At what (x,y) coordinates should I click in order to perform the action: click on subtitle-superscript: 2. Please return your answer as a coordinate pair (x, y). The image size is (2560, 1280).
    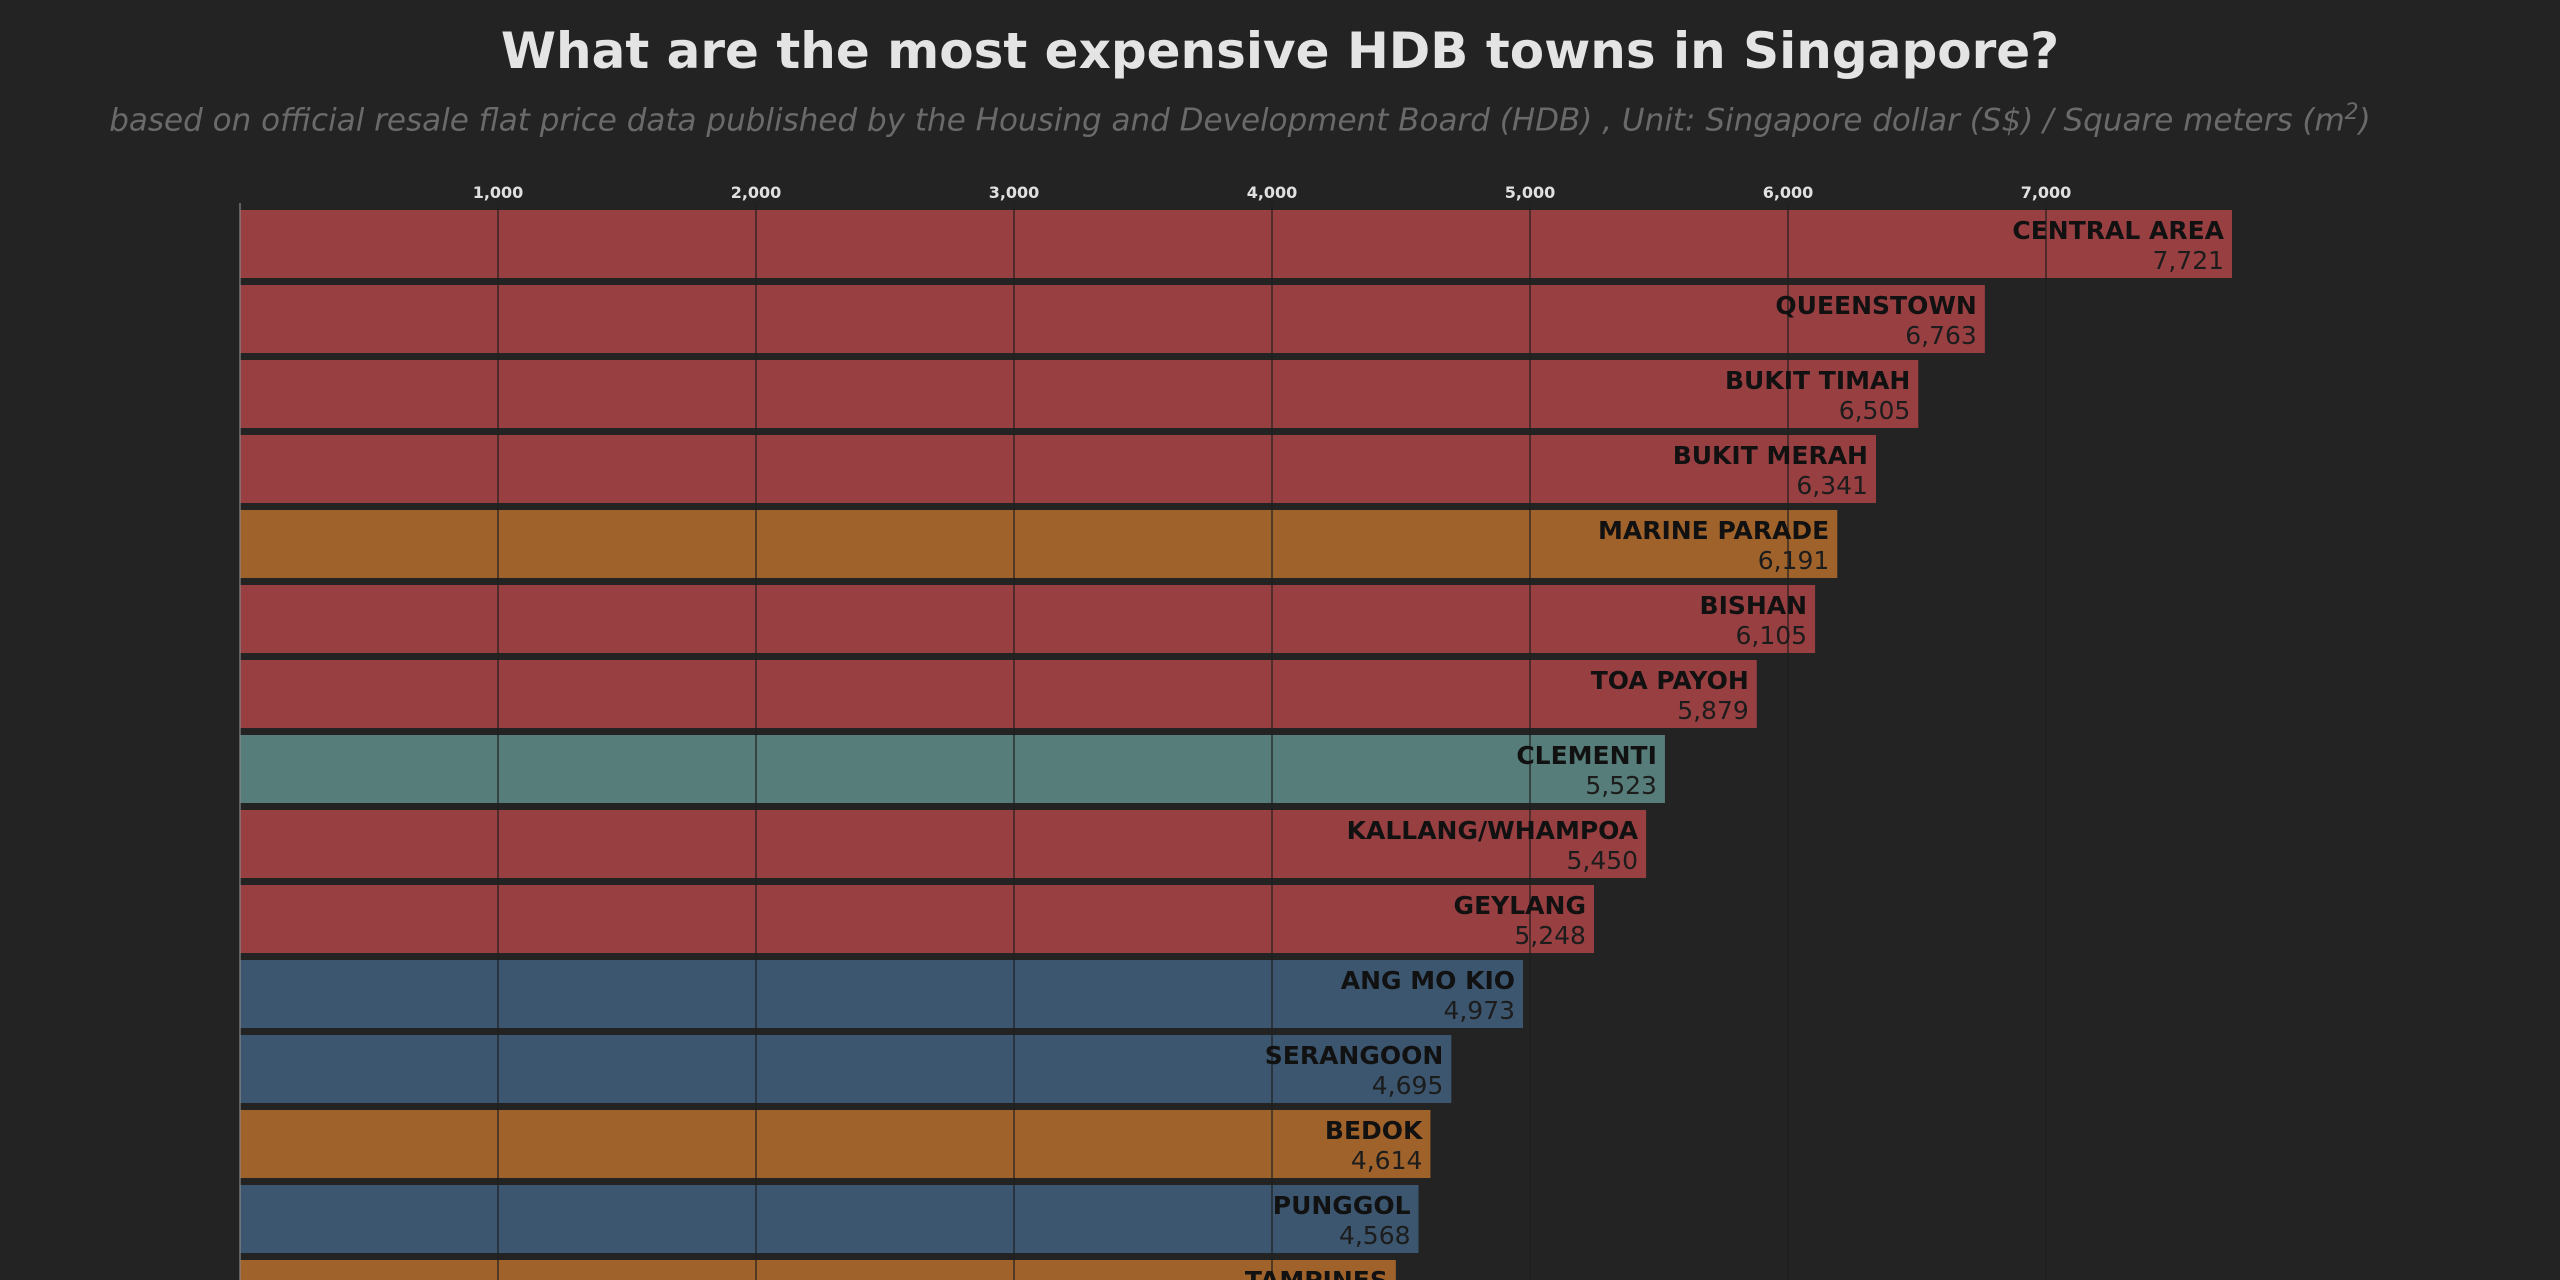
    Looking at the image, I should click on (2351, 112).